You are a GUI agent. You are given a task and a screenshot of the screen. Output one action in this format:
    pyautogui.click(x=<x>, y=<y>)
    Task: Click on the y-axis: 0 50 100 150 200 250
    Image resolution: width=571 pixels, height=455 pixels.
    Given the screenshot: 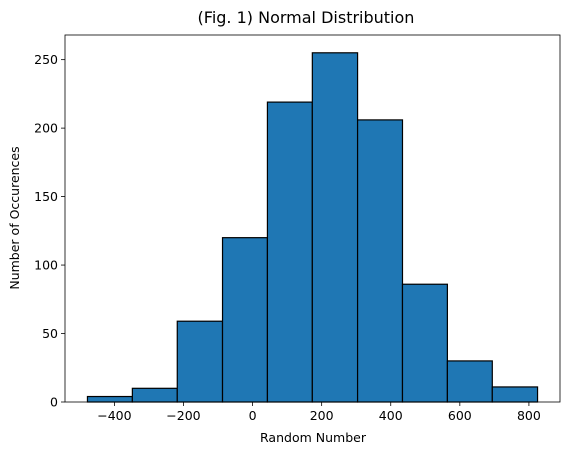 What is the action you would take?
    pyautogui.click(x=49, y=231)
    